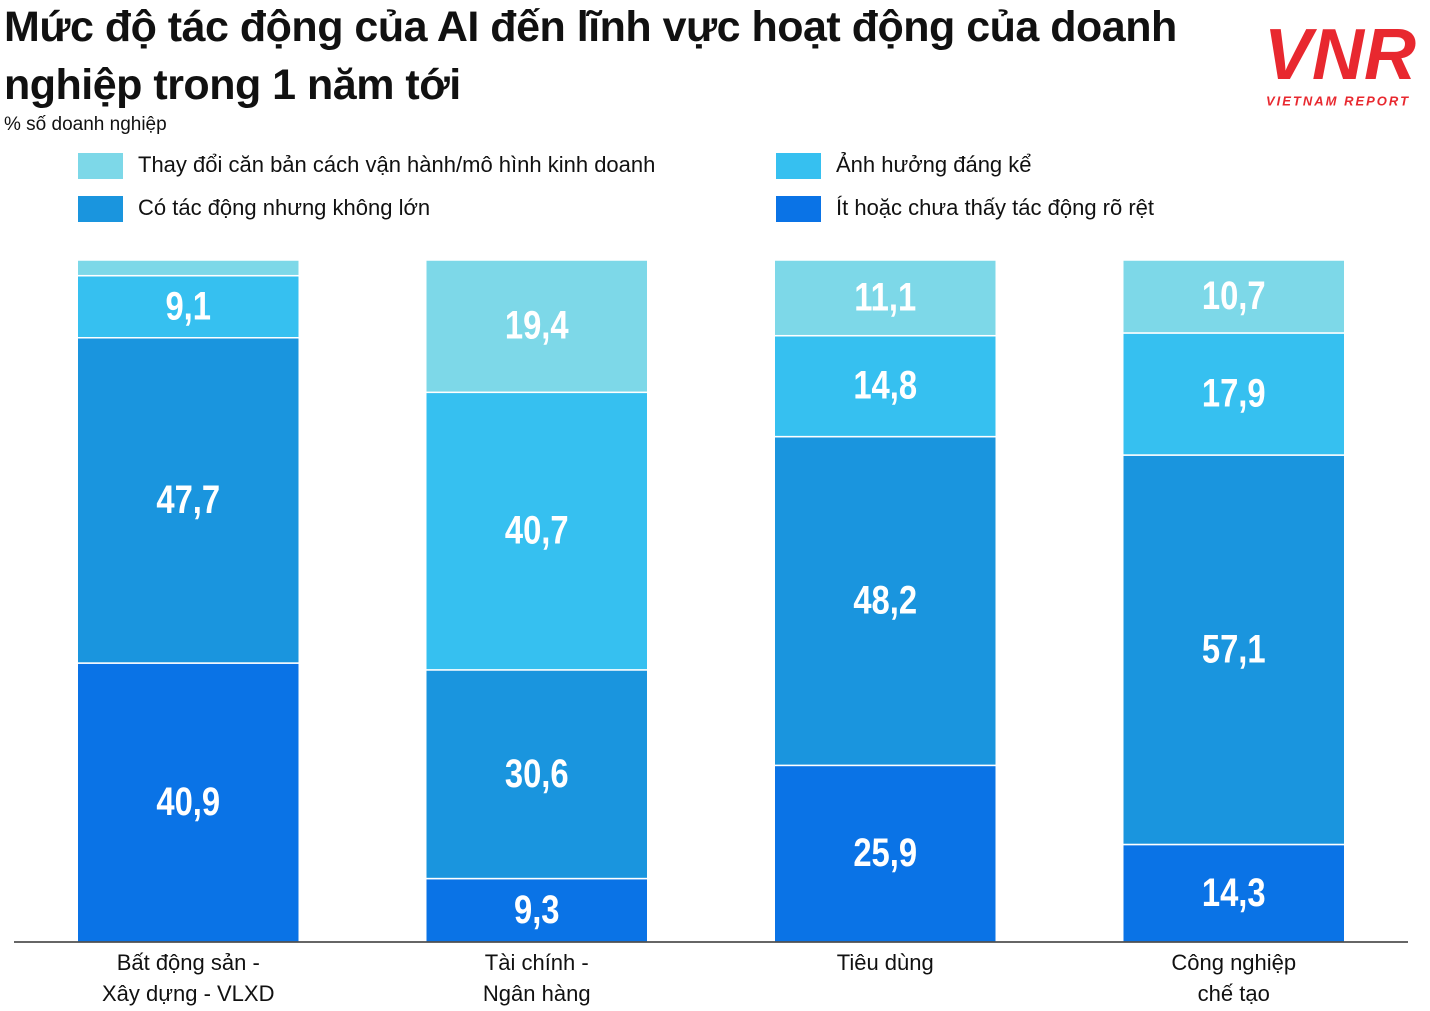  What do you see at coordinates (885, 962) in the screenshot?
I see `x-tick-label: Tiêu dùng` at bounding box center [885, 962].